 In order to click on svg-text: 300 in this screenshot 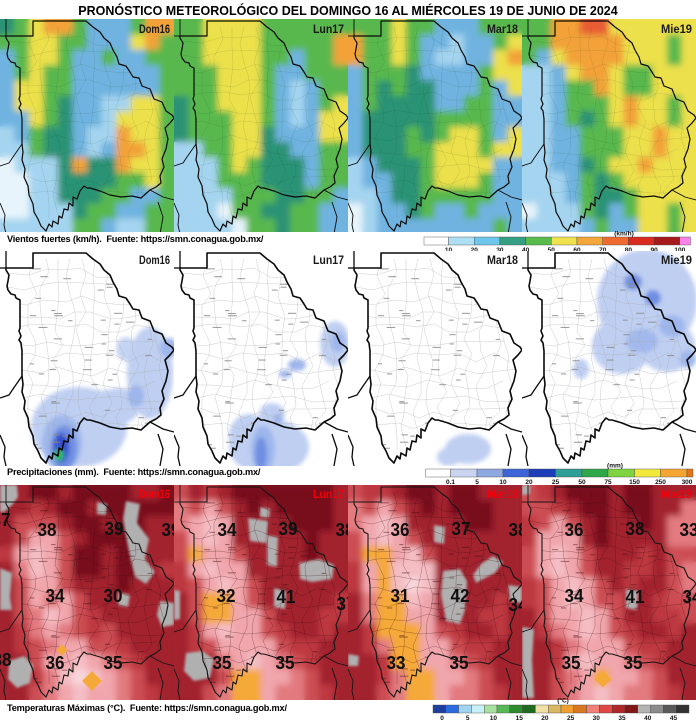, I will do `click(687, 482)`.